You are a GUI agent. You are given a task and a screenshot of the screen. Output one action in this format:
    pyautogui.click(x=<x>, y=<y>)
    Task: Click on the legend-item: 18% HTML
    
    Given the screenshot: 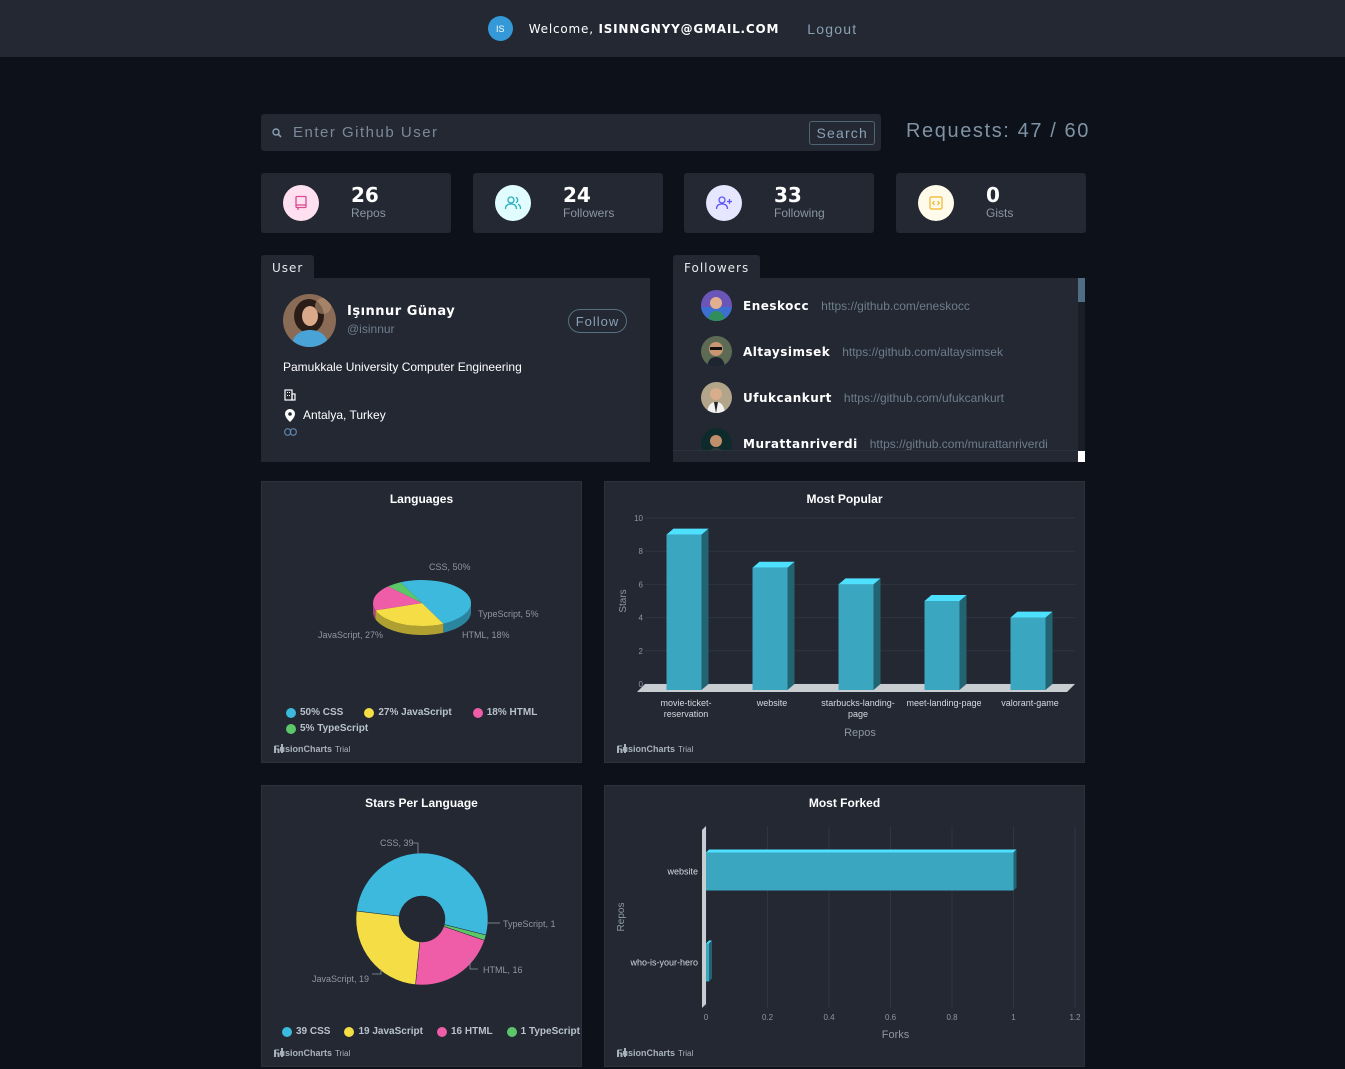 What is the action you would take?
    pyautogui.click(x=504, y=712)
    